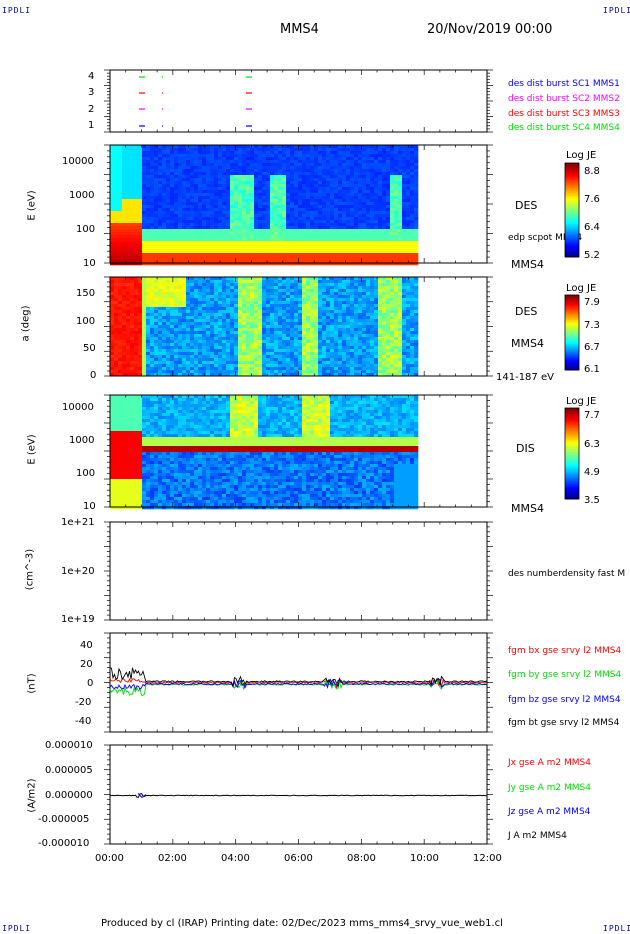 Image resolution: width=630 pixels, height=934 pixels. What do you see at coordinates (564, 700) in the screenshot?
I see `legend-bz: fgm bz gse srvy l2 MMS4` at bounding box center [564, 700].